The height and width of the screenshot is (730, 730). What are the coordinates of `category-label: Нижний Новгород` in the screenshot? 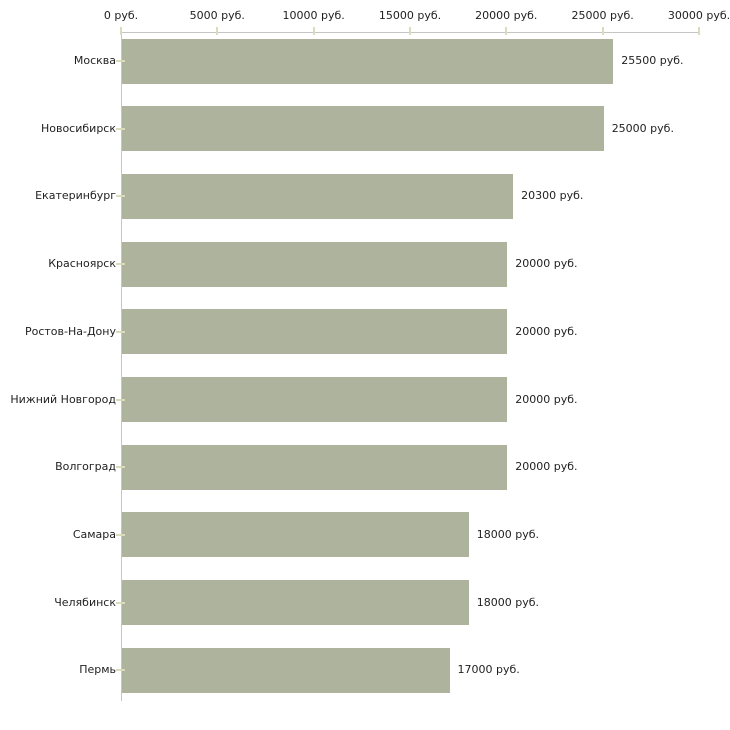 It's located at (63, 399).